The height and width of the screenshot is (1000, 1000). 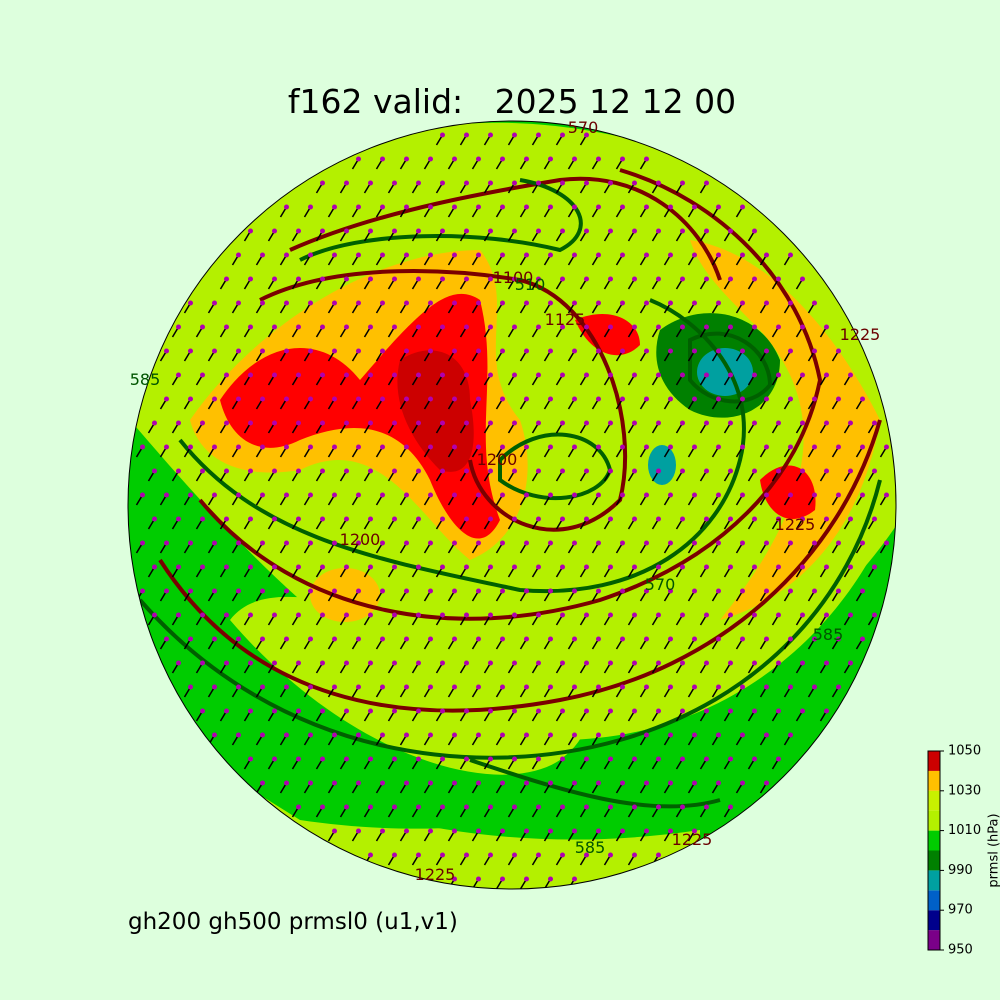 I want to click on contour-label: 1125, so click(x=565, y=319).